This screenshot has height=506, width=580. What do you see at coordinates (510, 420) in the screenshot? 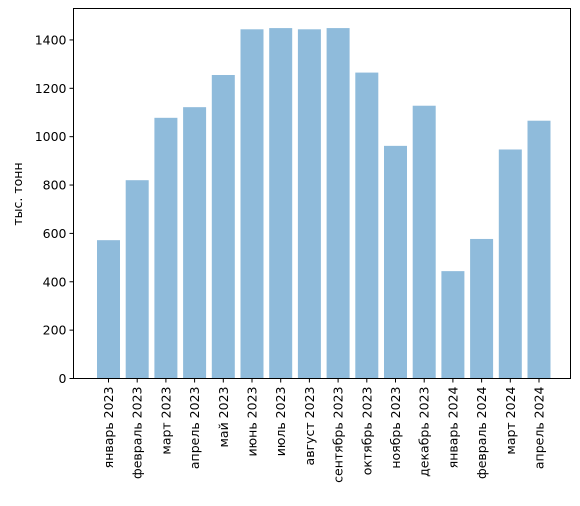
I see `x-tick-label: март 2024` at bounding box center [510, 420].